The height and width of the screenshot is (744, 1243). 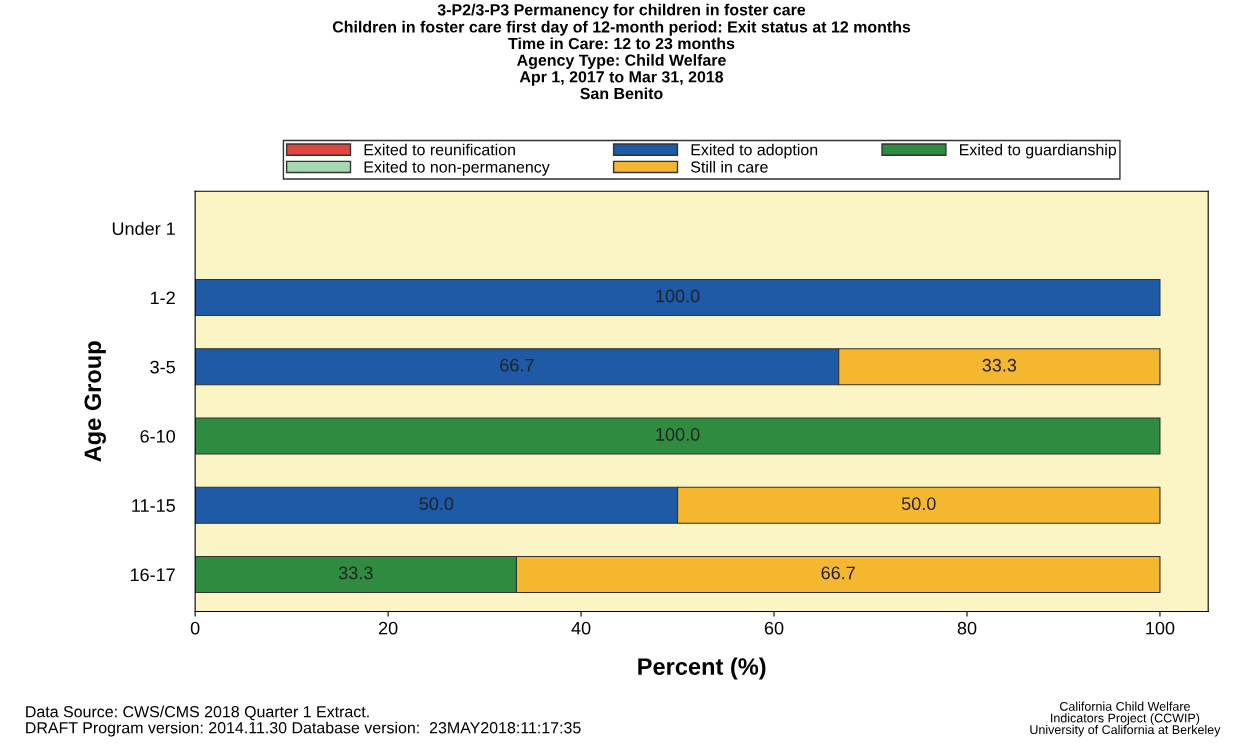 I want to click on legend-label: Exited to guardianship, so click(x=1038, y=151).